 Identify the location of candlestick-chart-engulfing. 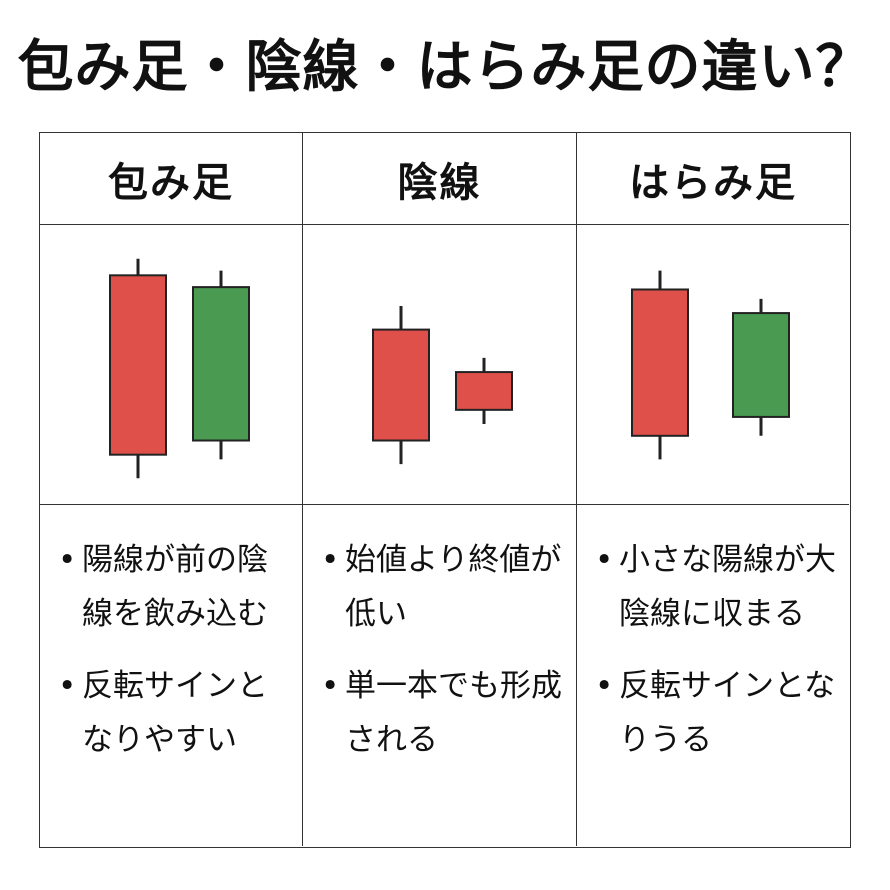
(179, 368).